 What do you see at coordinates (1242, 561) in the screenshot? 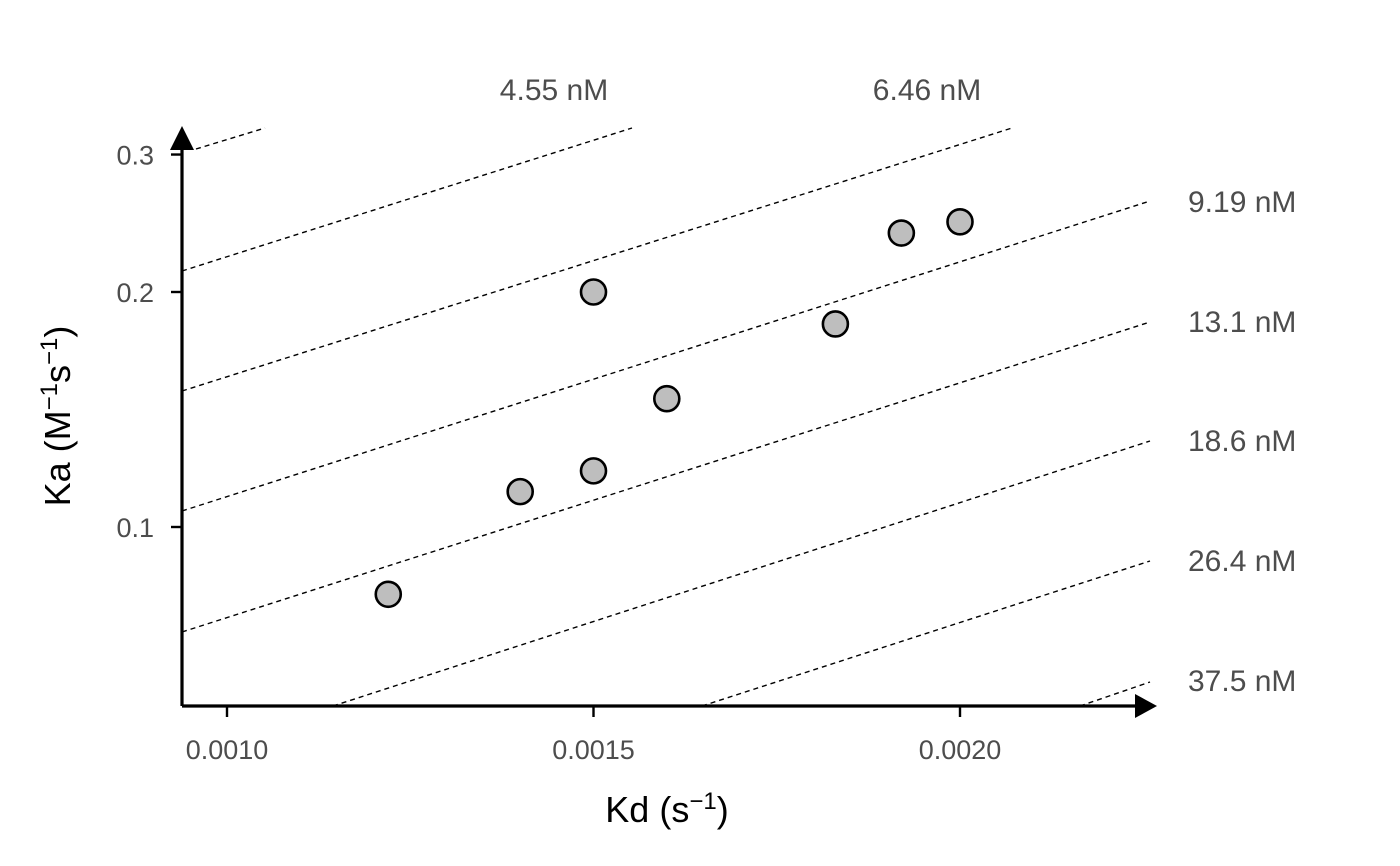
I see `iso-line-label: 26.4 nM` at bounding box center [1242, 561].